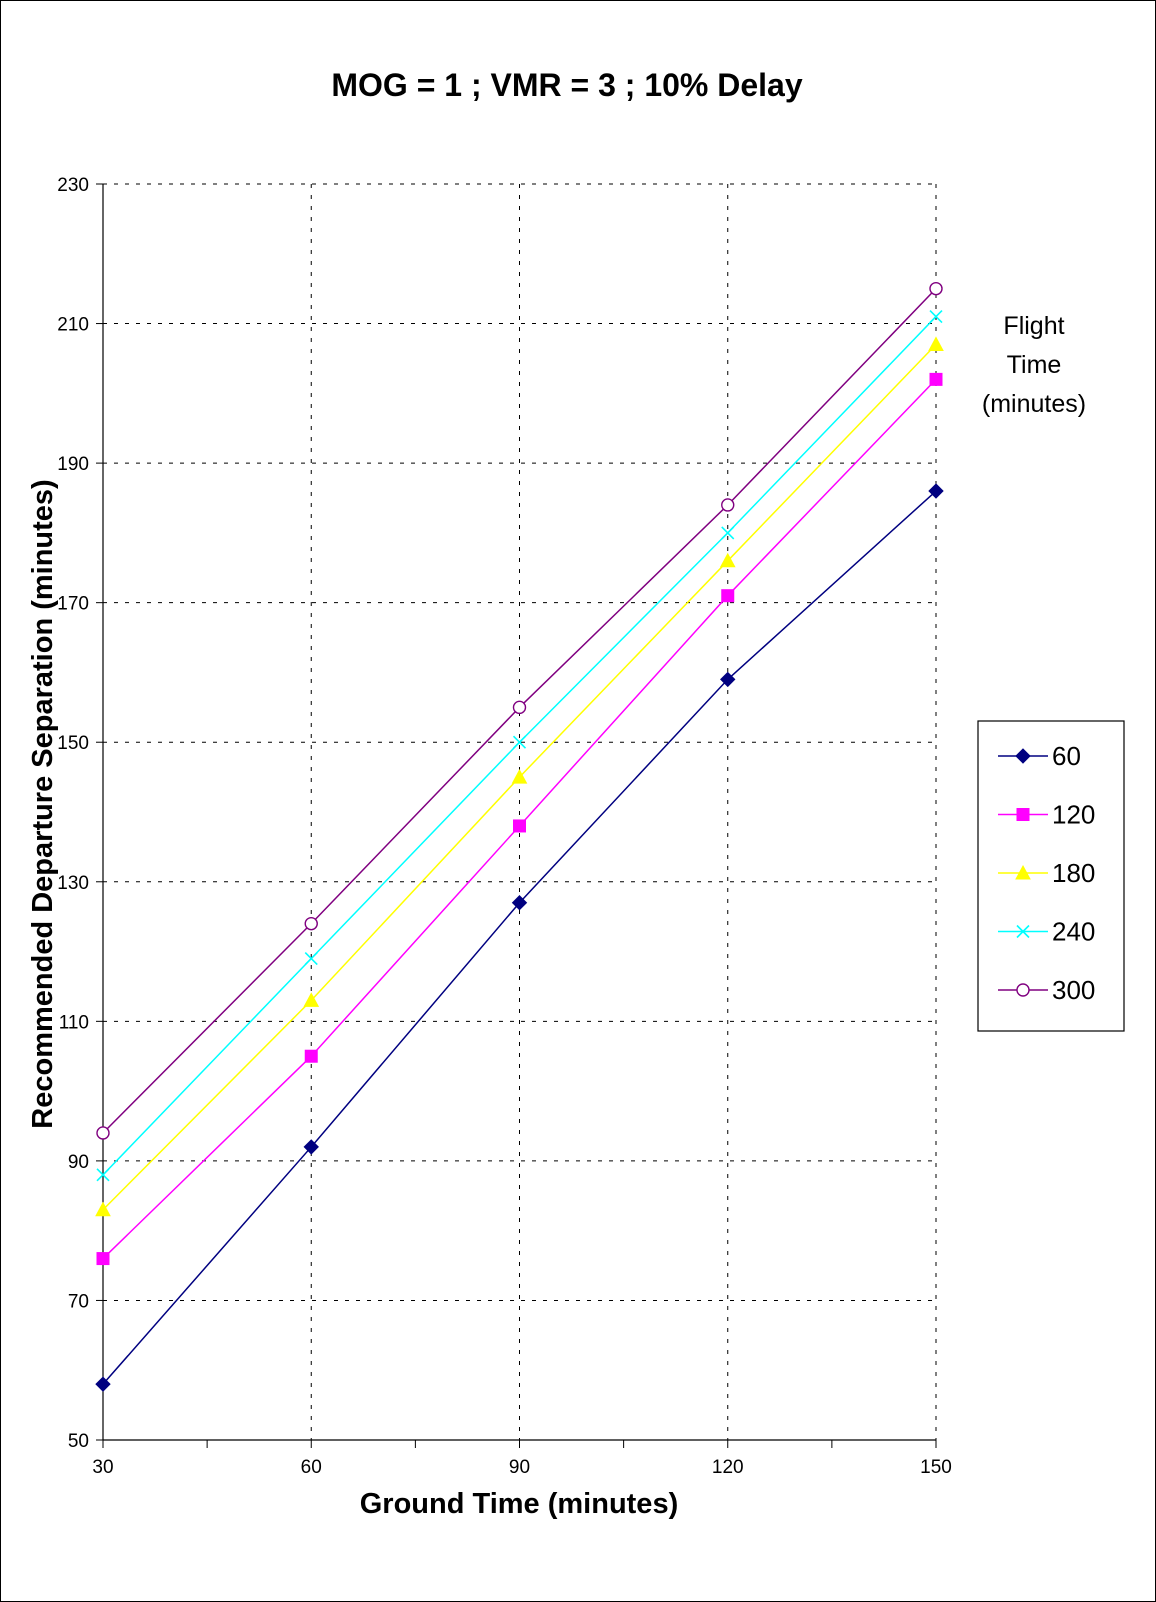  Describe the element at coordinates (102, 1467) in the screenshot. I see `x-tick-label: 30` at that location.